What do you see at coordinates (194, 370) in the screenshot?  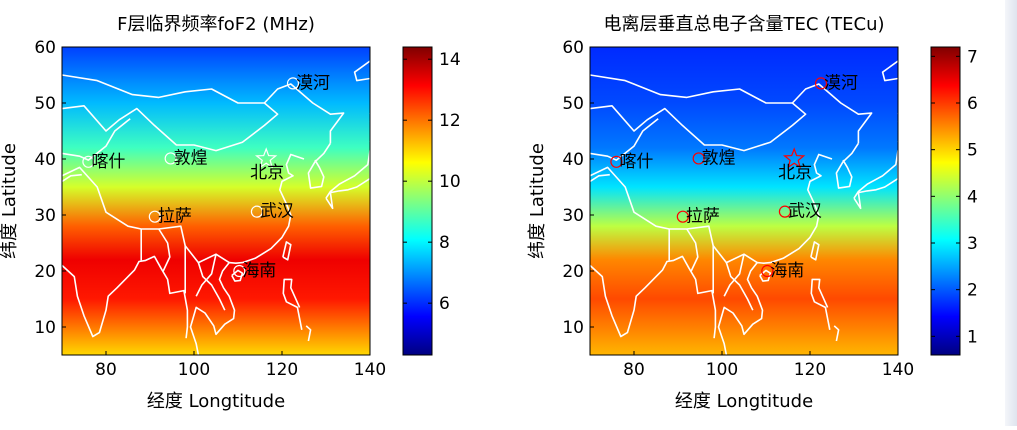 I see `x-tick-label: 100` at bounding box center [194, 370].